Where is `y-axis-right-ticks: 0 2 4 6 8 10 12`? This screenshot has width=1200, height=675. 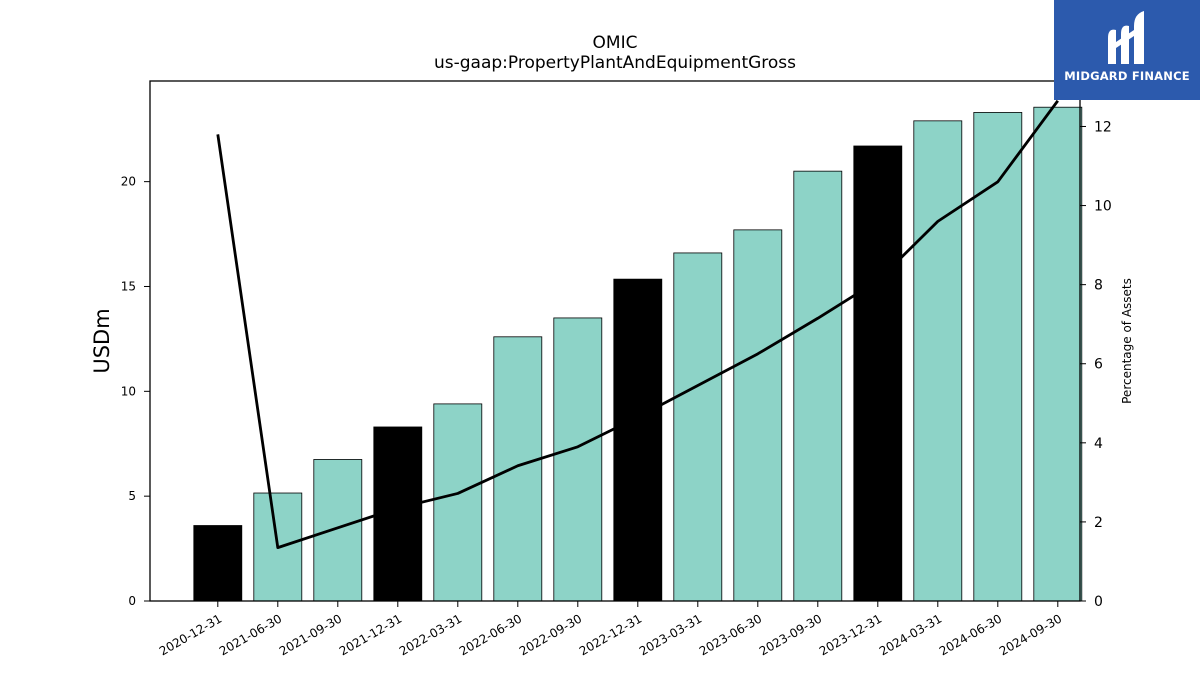
y-axis-right-ticks: 0 2 4 6 8 10 12 is located at coordinates (1096, 364).